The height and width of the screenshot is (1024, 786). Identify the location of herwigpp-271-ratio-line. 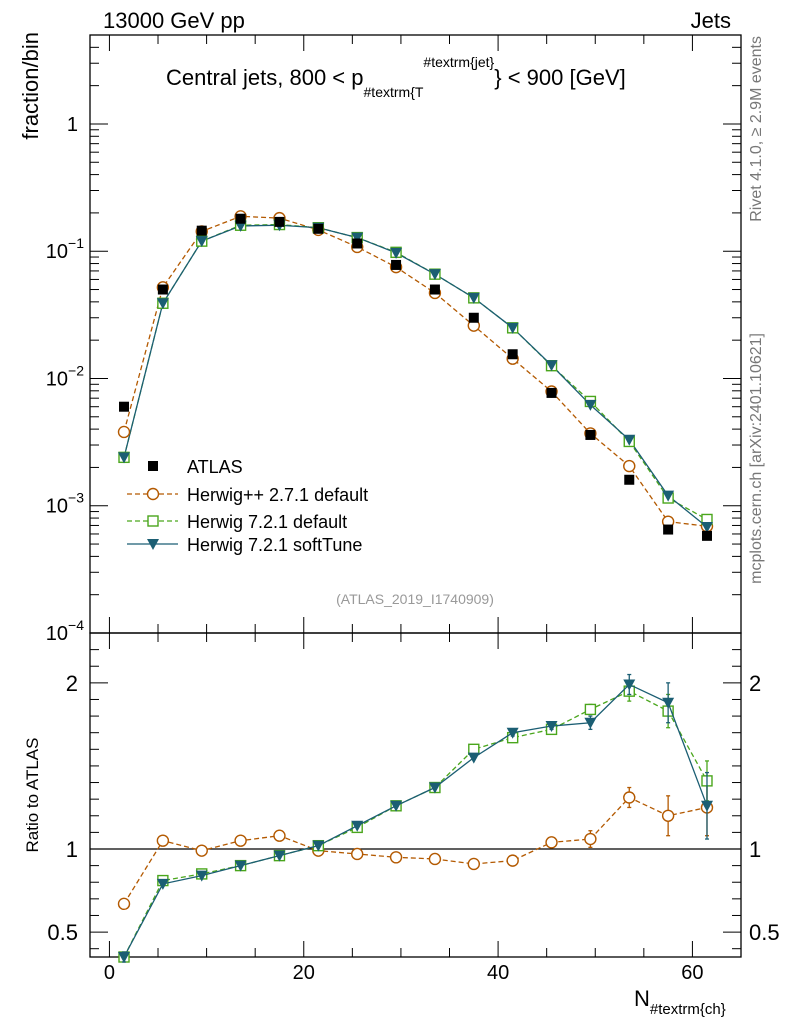
(415, 850).